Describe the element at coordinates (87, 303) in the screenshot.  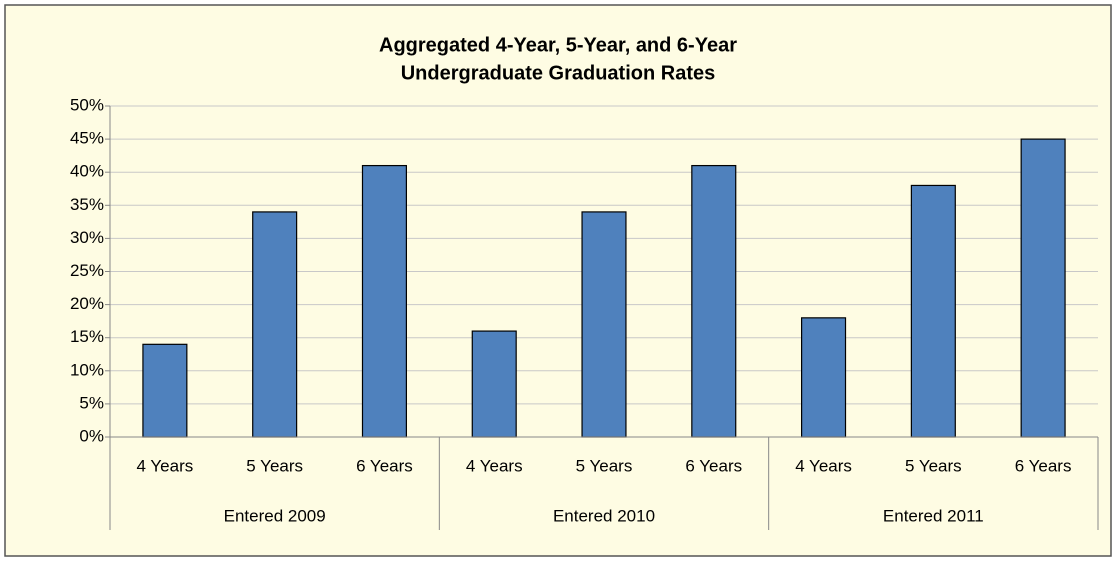
I see `y-tick-label: 20%` at that location.